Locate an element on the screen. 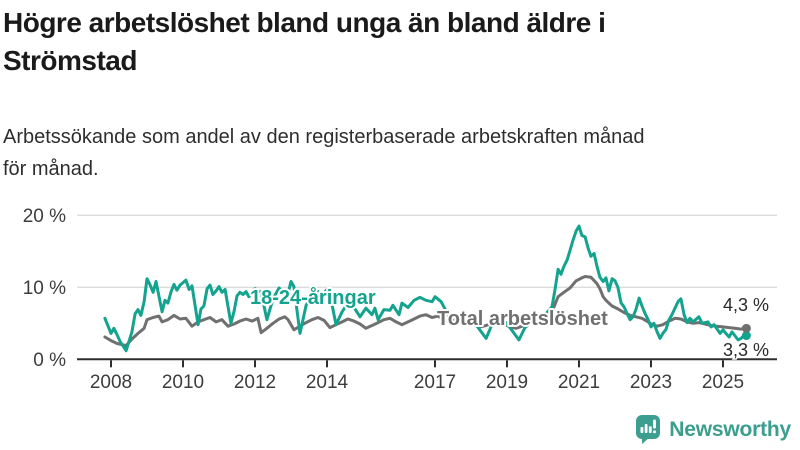  x-axis-label-2019: 2019 is located at coordinates (507, 382).